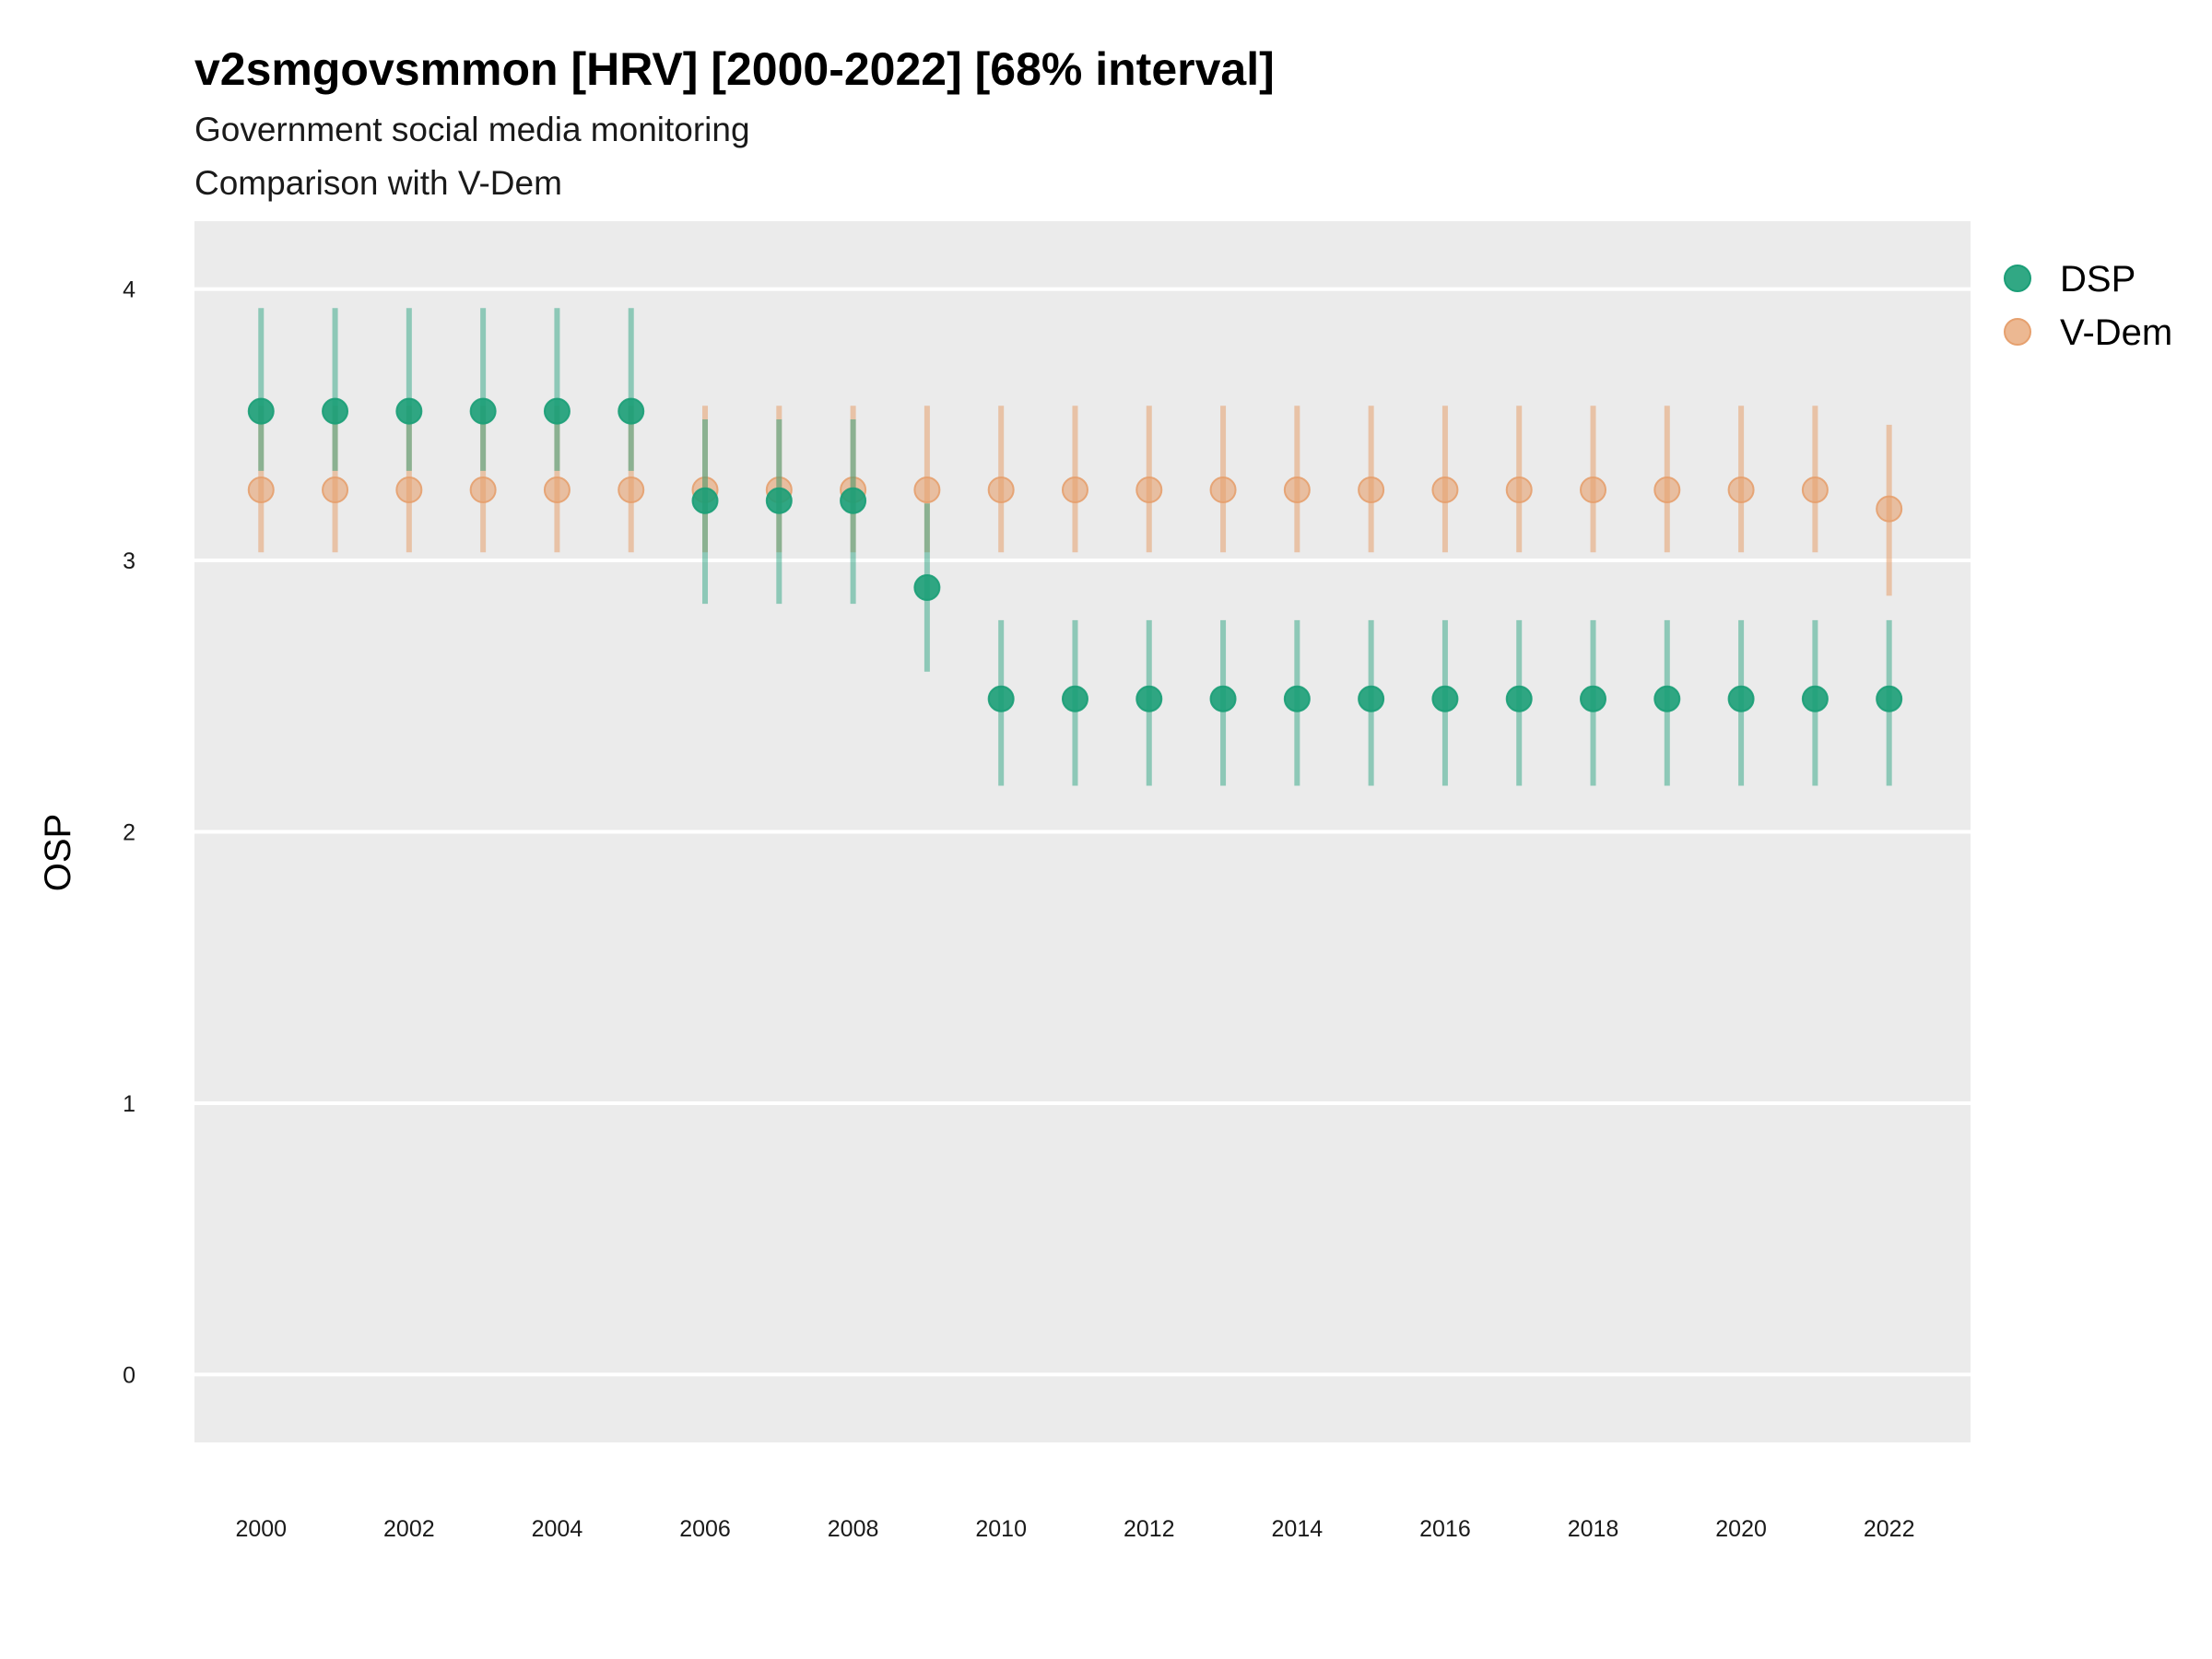  Describe the element at coordinates (853, 1529) in the screenshot. I see `x-tick-label: 2008` at that location.